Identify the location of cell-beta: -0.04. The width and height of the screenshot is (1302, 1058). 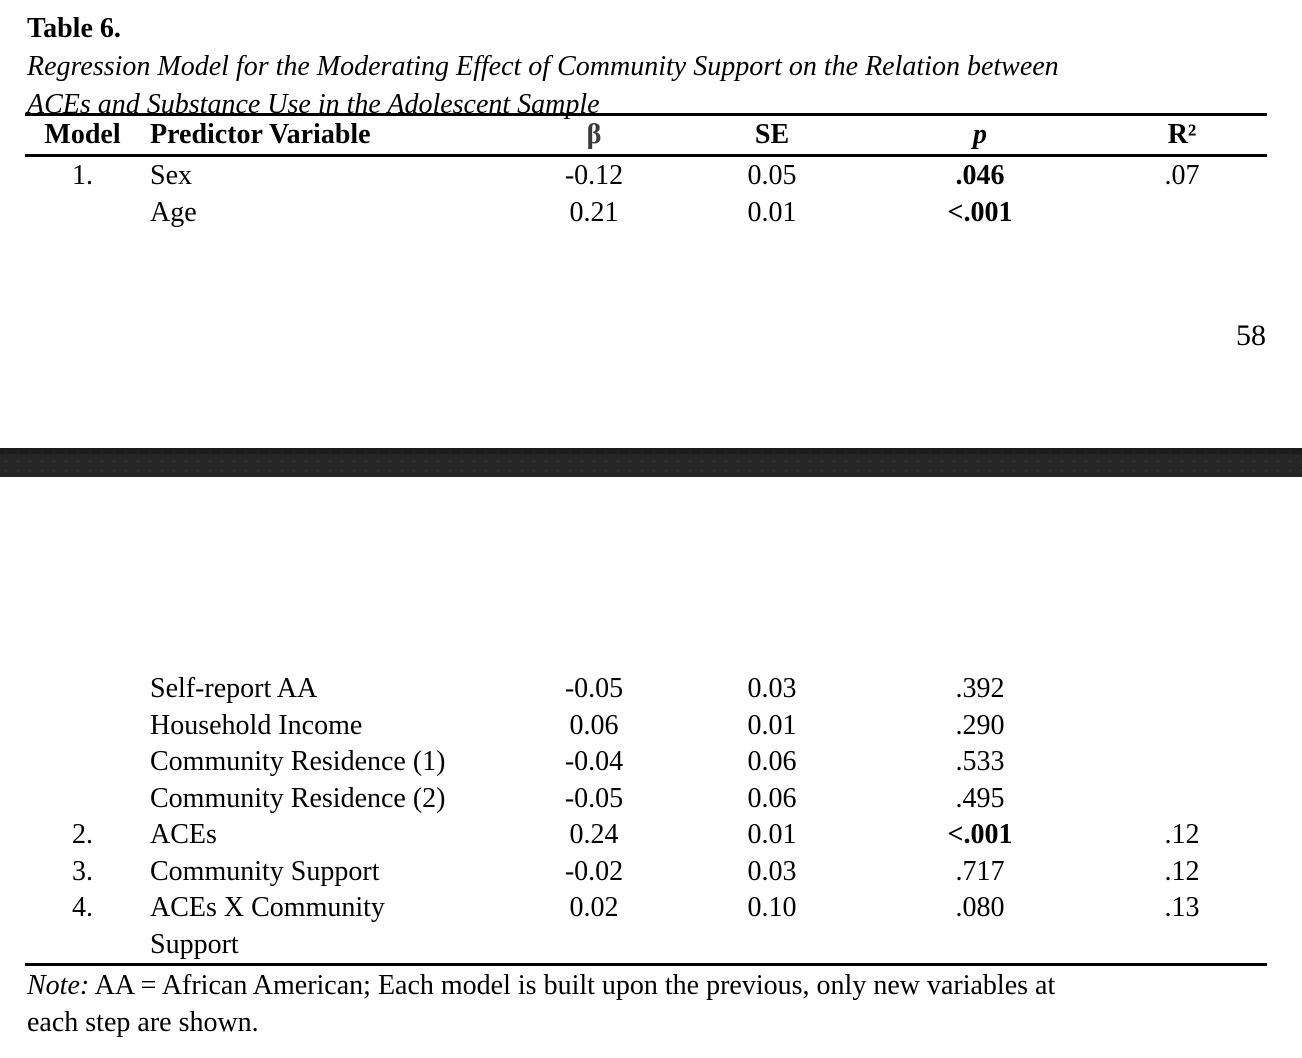
(594, 761).